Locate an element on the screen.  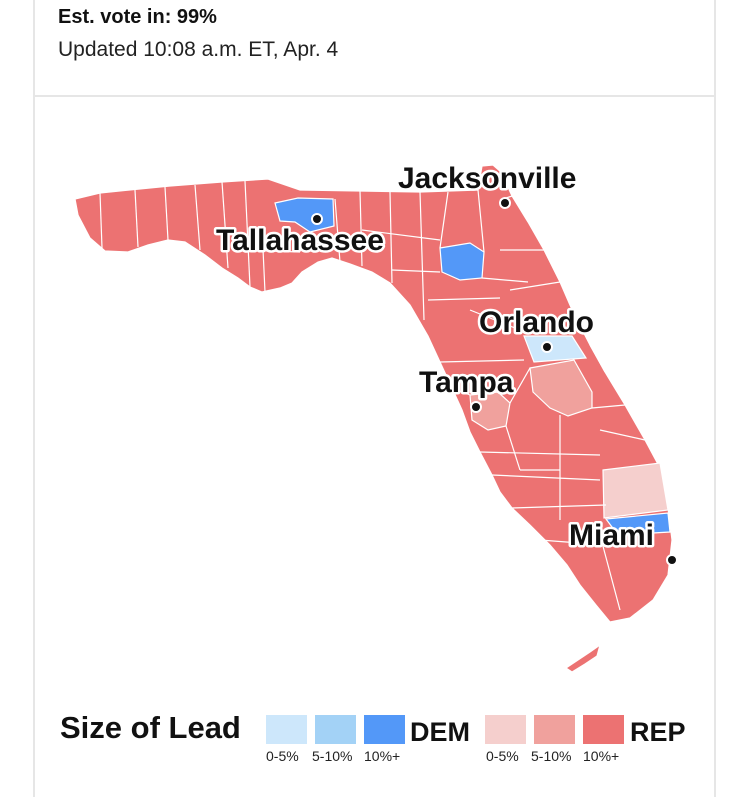
city-label-tampa: Tampa is located at coordinates (466, 382).